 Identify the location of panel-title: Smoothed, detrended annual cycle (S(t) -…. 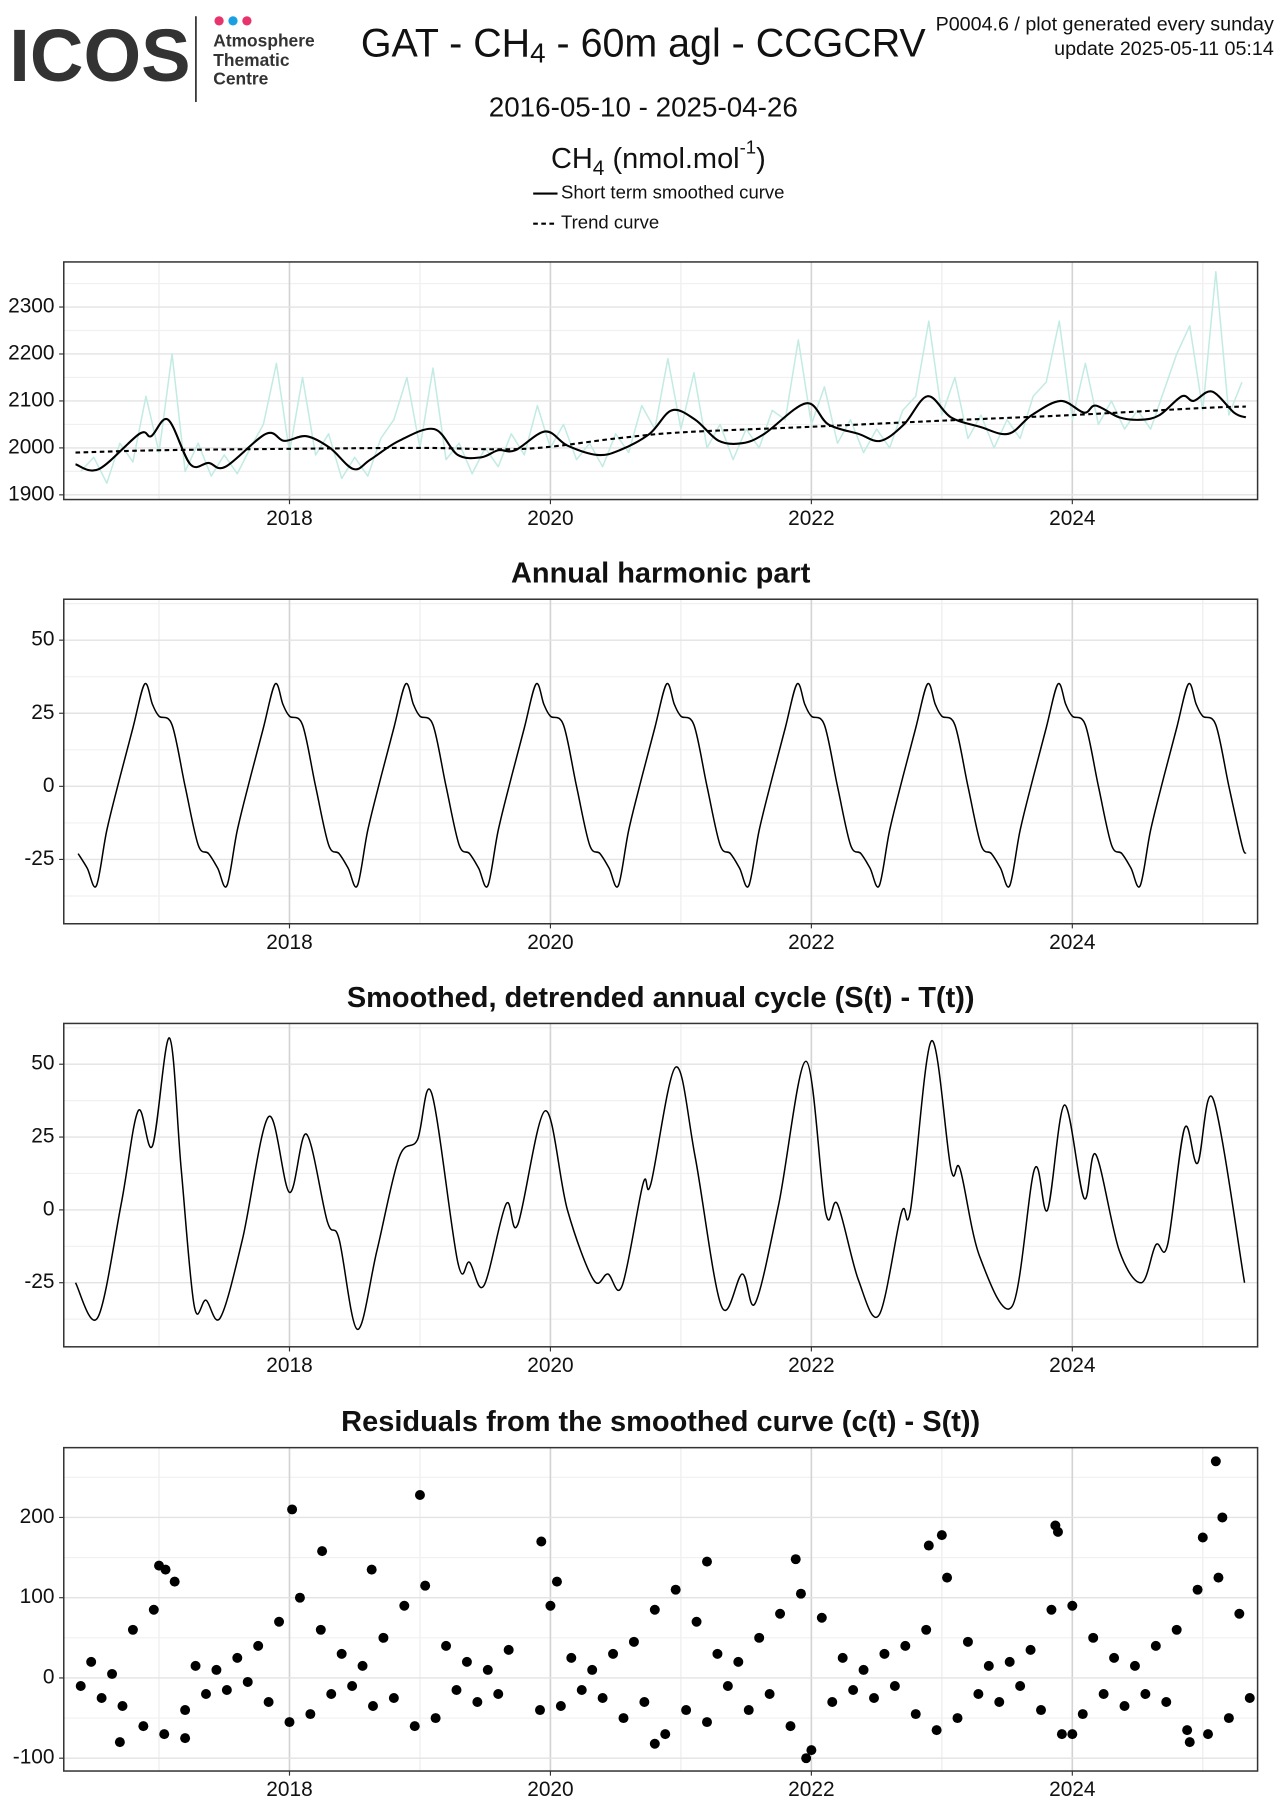
(661, 998).